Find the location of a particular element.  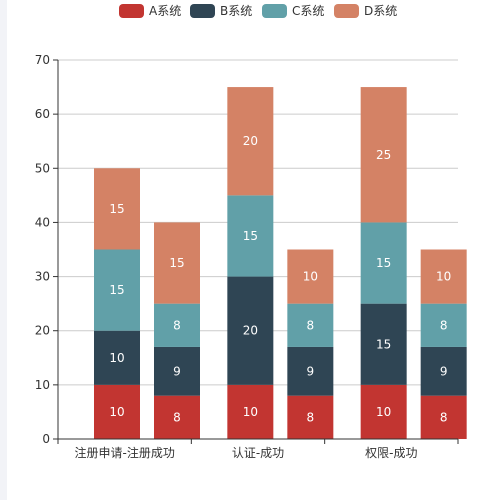

legend-label: C系统 is located at coordinates (308, 11).